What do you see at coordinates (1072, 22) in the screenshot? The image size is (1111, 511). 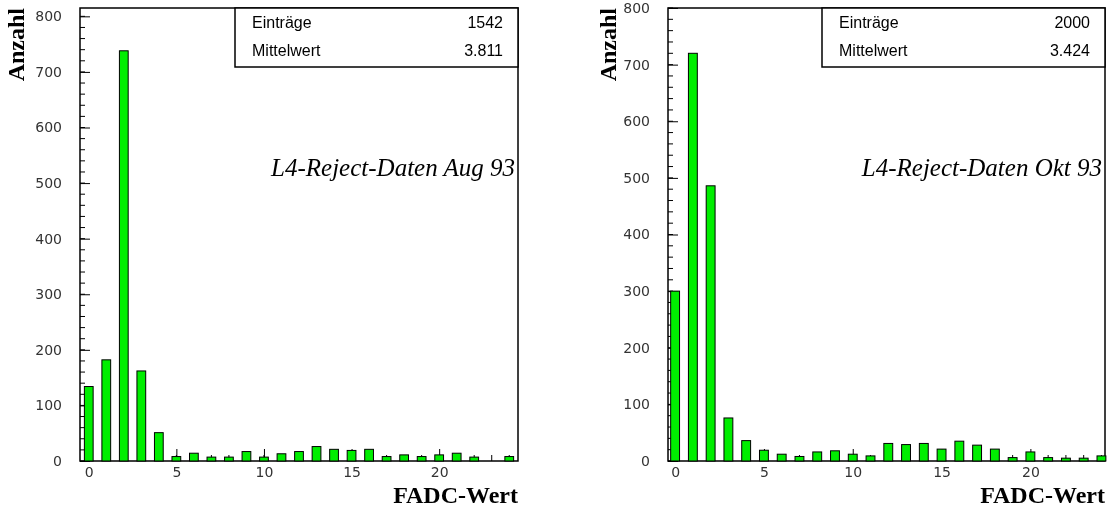 I see `annotation: 2000` at bounding box center [1072, 22].